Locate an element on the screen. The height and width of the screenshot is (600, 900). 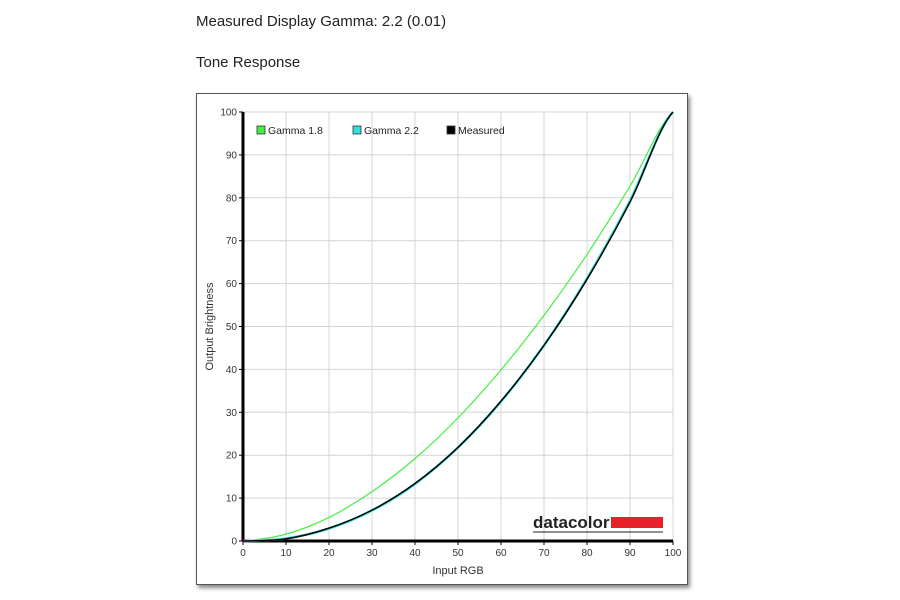
x-tick-label: 0 is located at coordinates (243, 553).